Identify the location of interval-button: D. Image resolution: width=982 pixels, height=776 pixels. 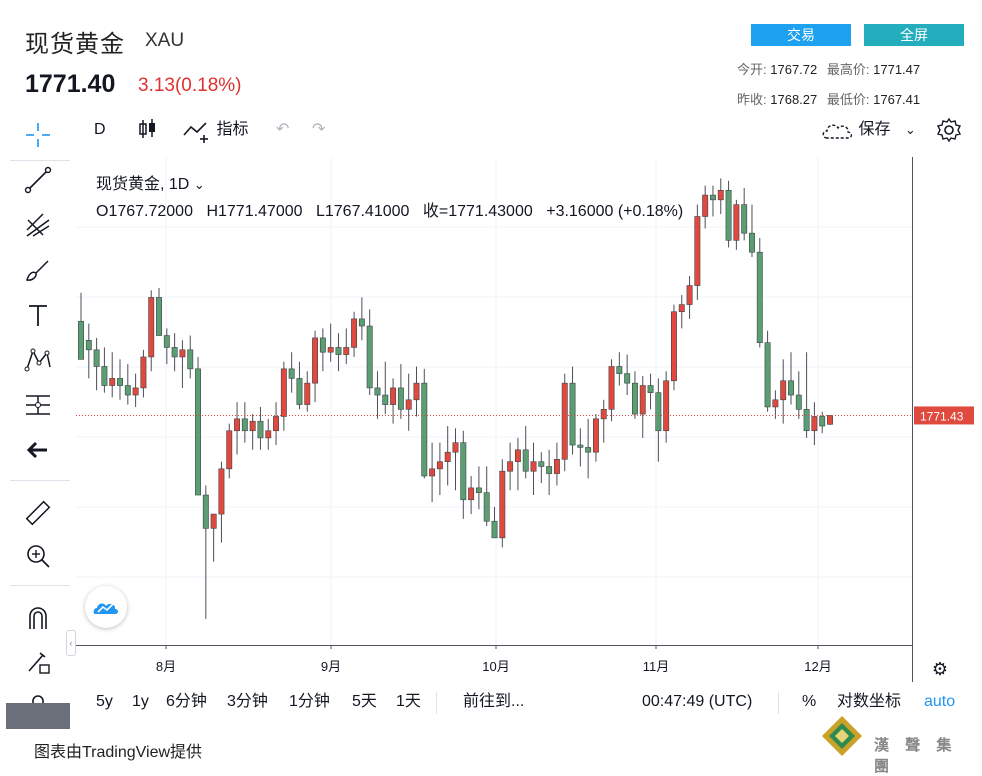
(100, 129).